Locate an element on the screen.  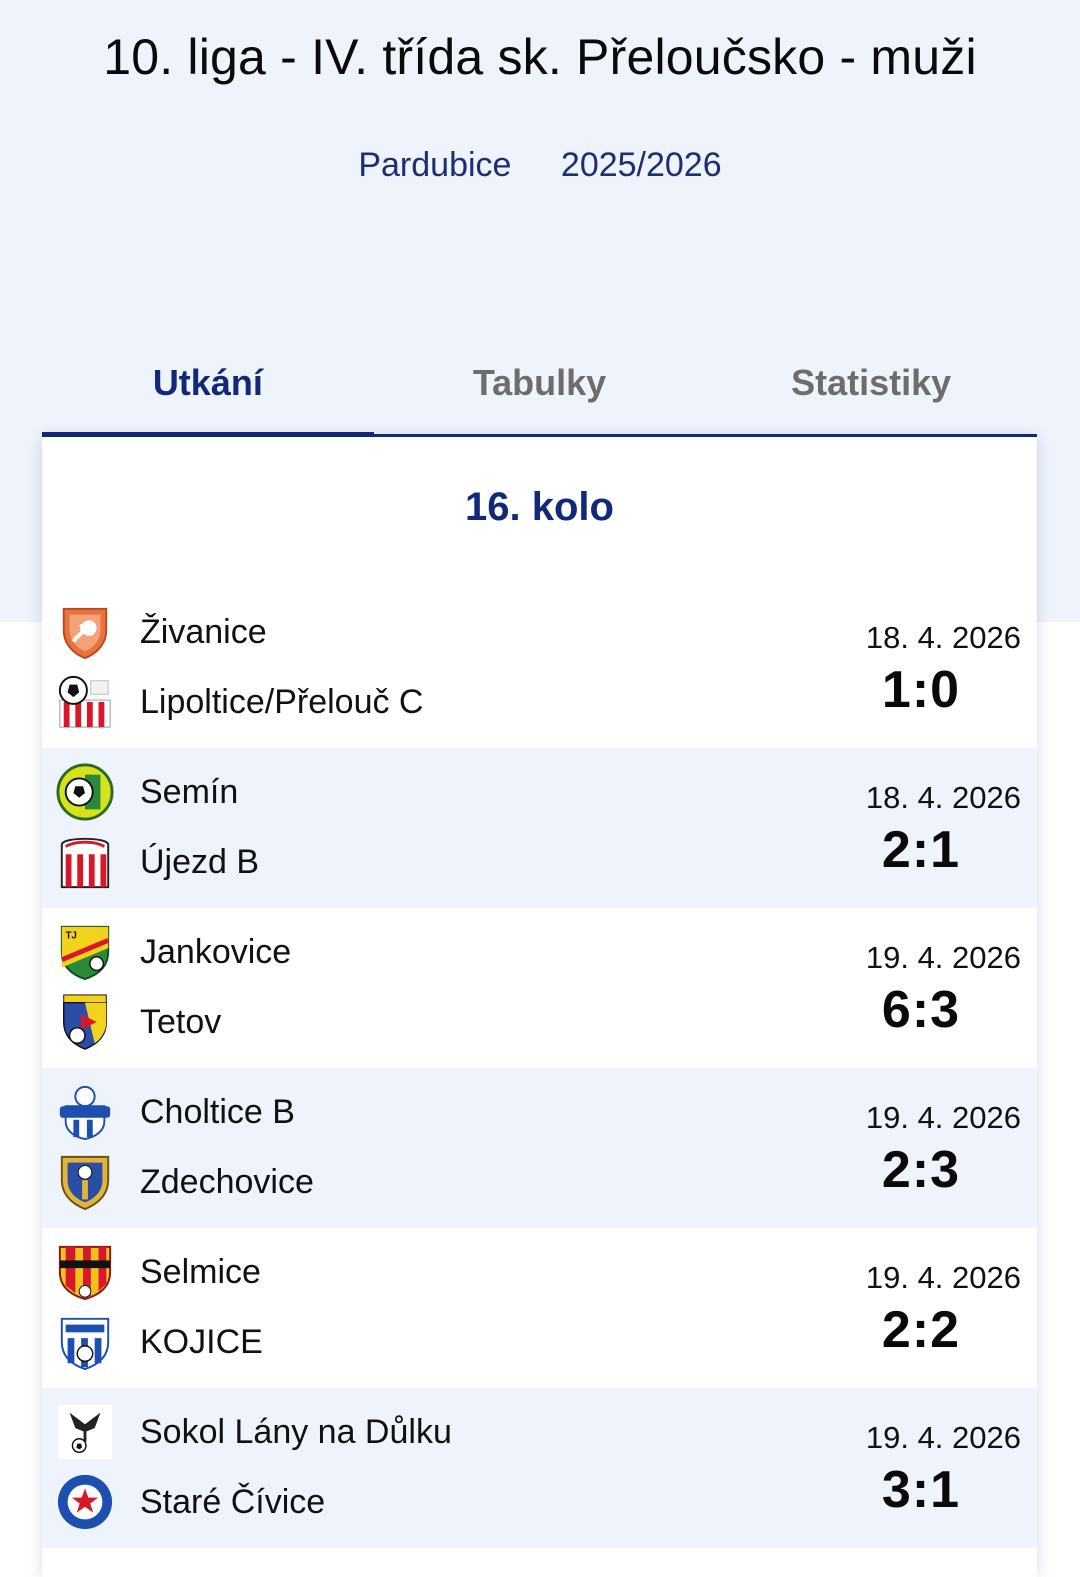
match-row: TJ Jankovice Tetov 19. 4. 2026 6:3 is located at coordinates (539, 988).